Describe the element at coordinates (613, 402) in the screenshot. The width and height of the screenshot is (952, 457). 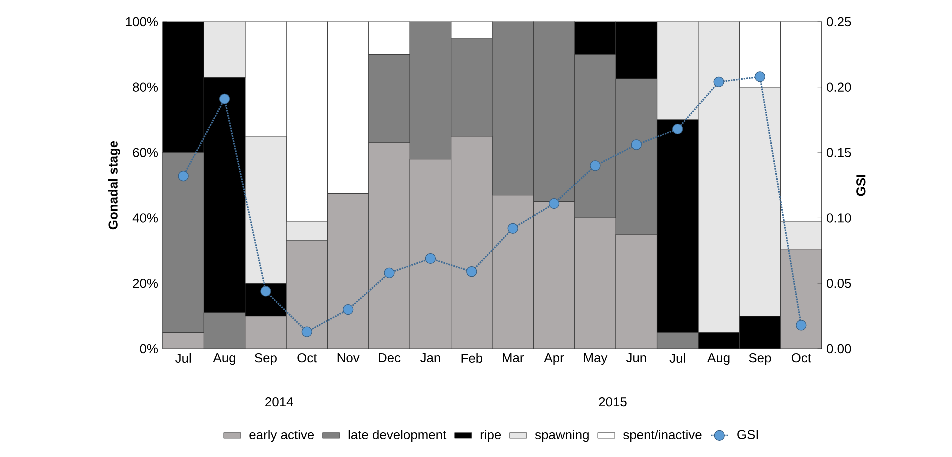
I see `text: 2015` at that location.